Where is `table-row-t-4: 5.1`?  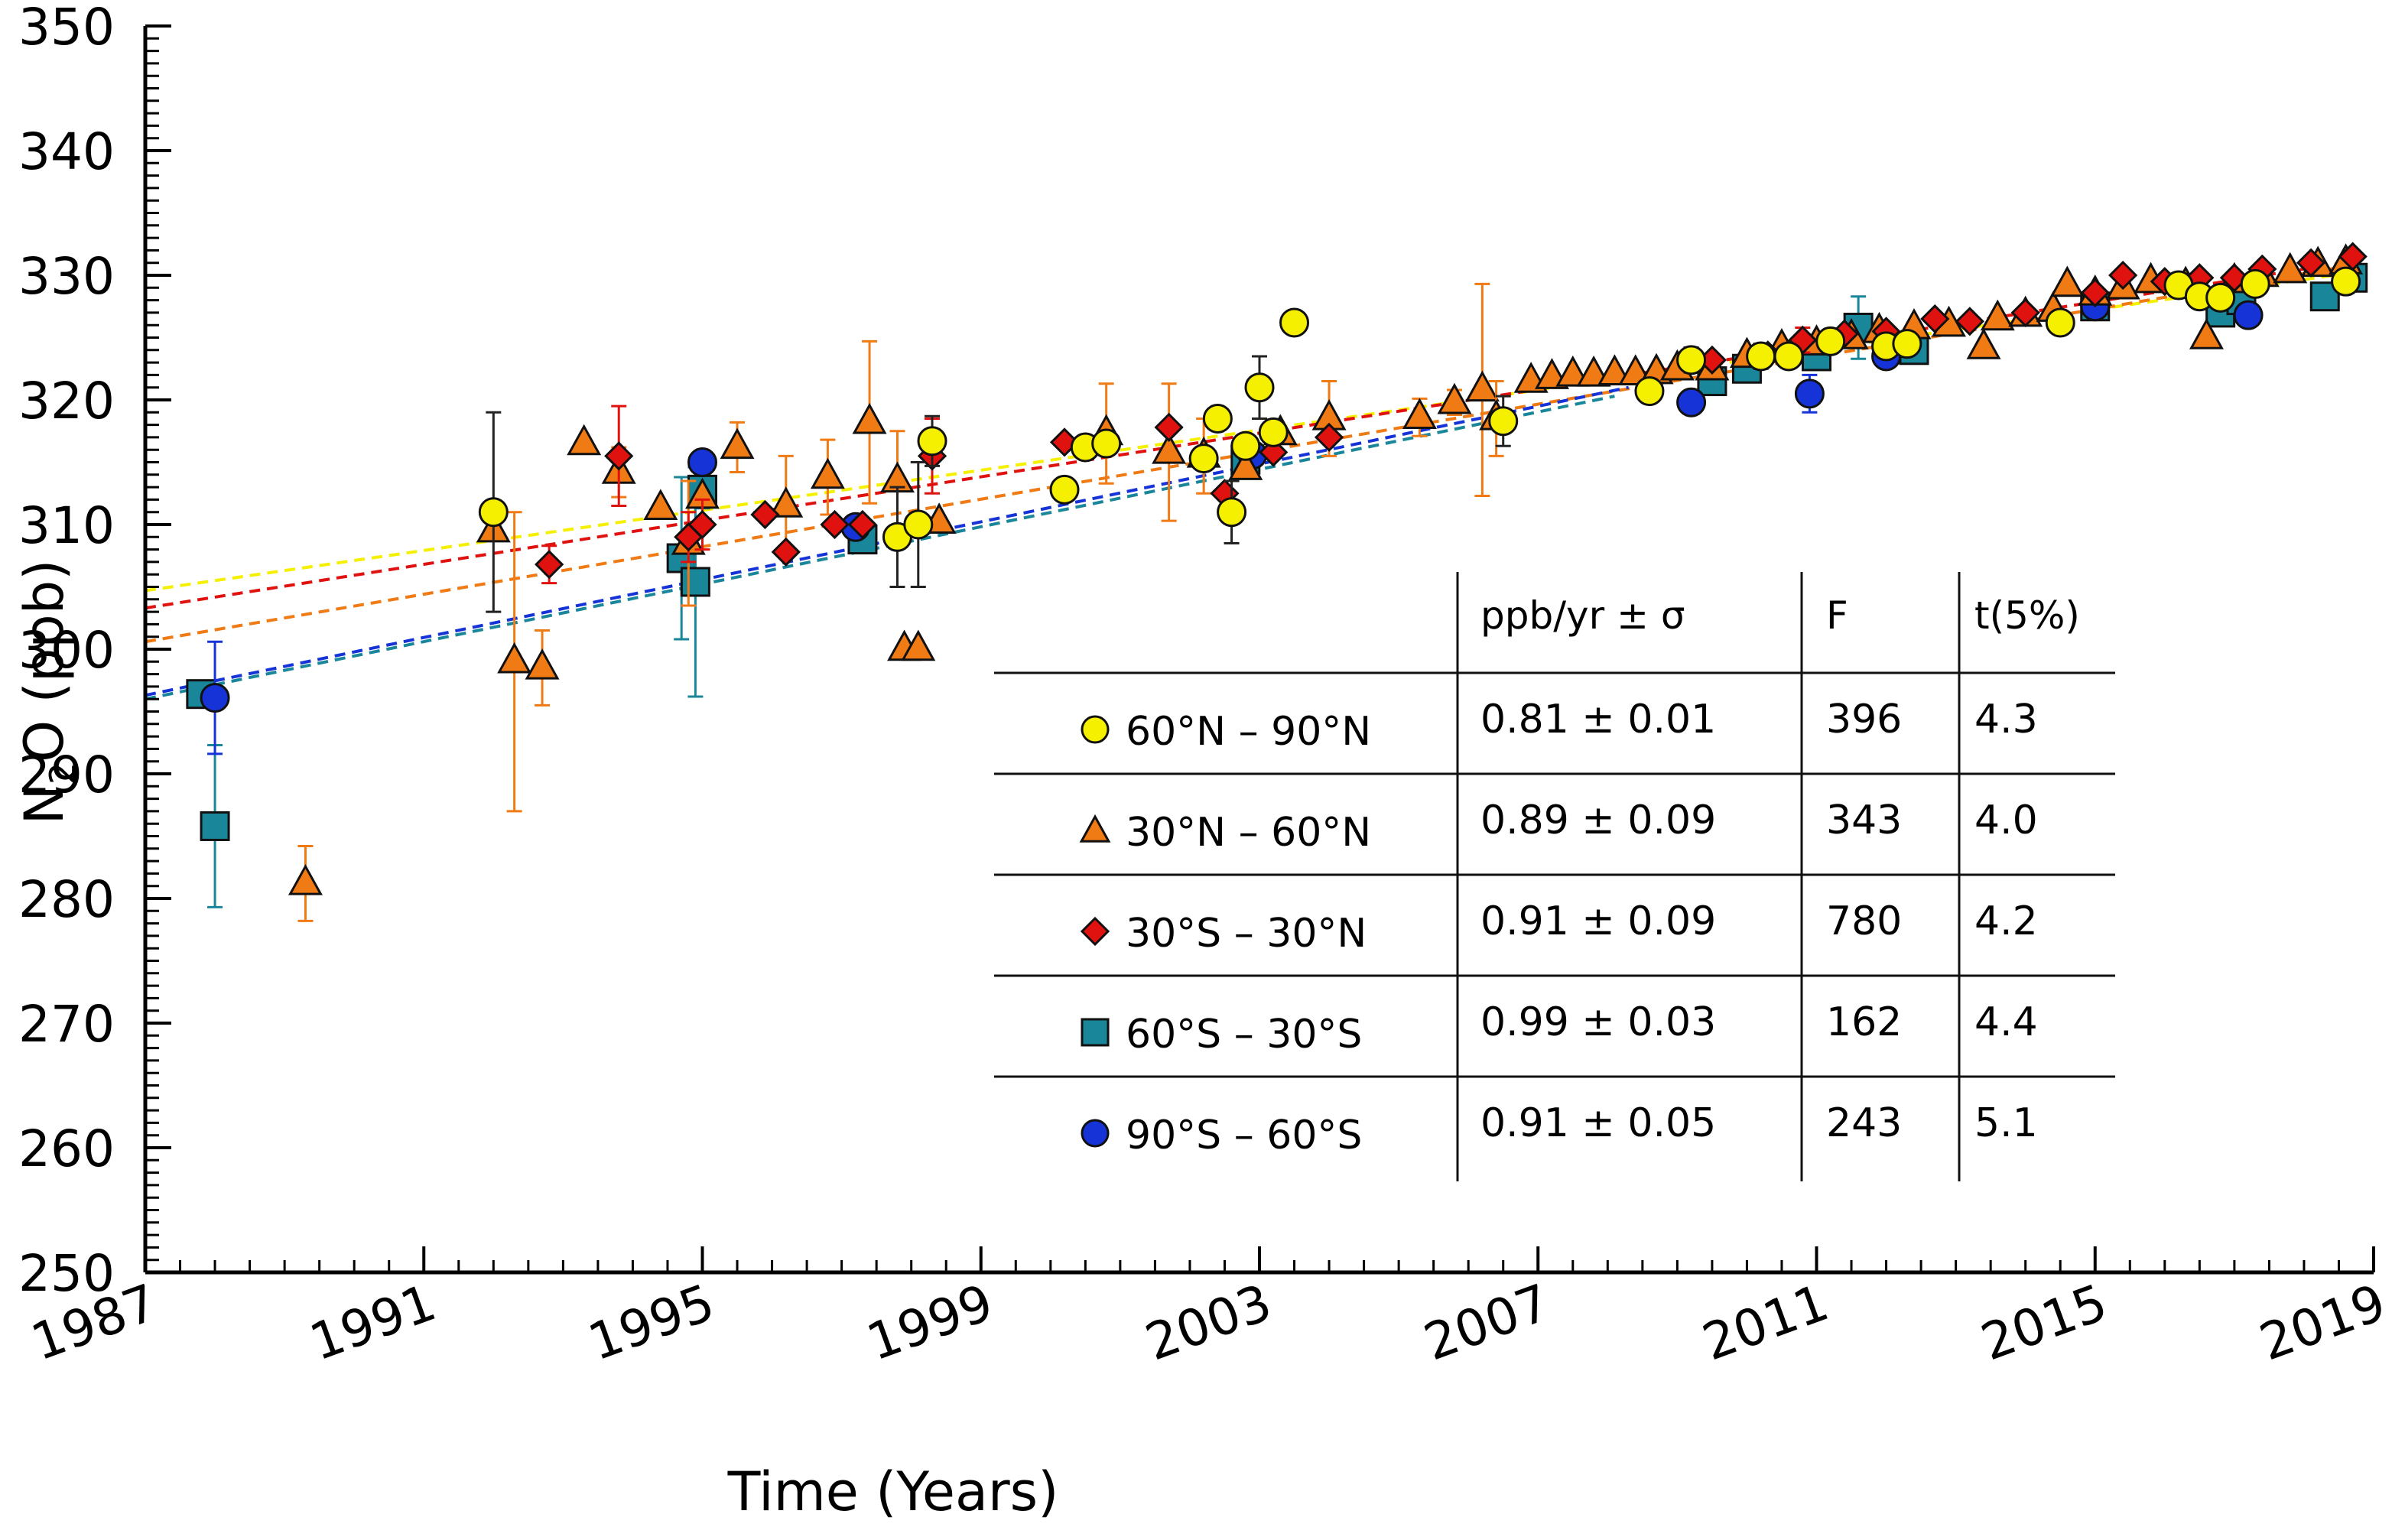 table-row-t-4: 5.1 is located at coordinates (2006, 1123).